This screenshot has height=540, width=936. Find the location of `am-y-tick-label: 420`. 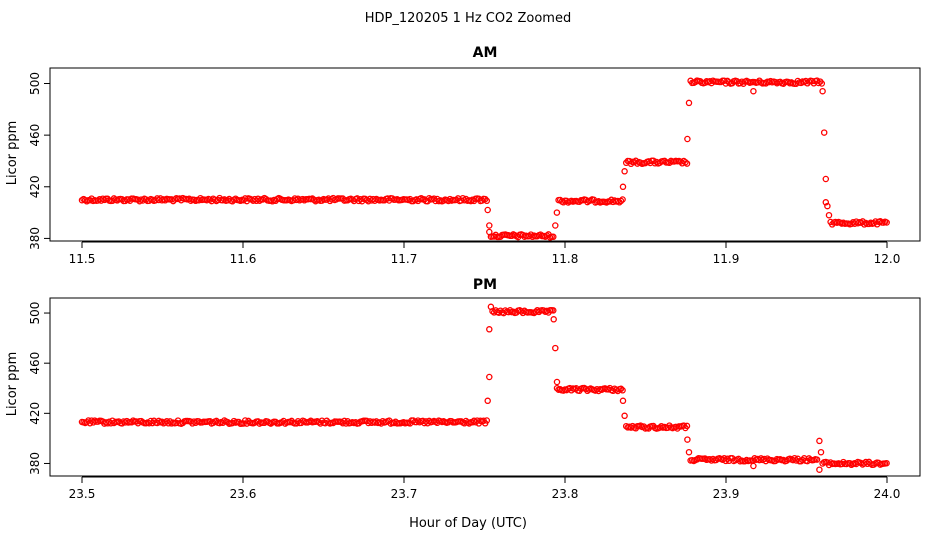

am-y-tick-label: 420 is located at coordinates (35, 186).